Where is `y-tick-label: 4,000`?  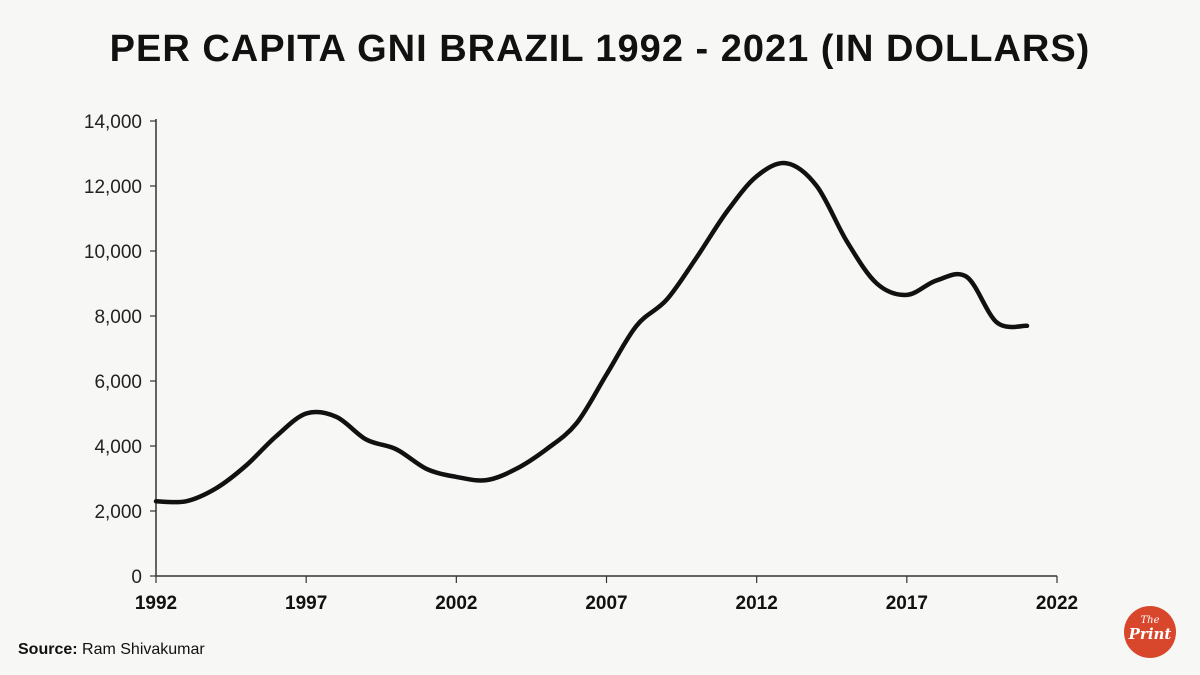 y-tick-label: 4,000 is located at coordinates (118, 447).